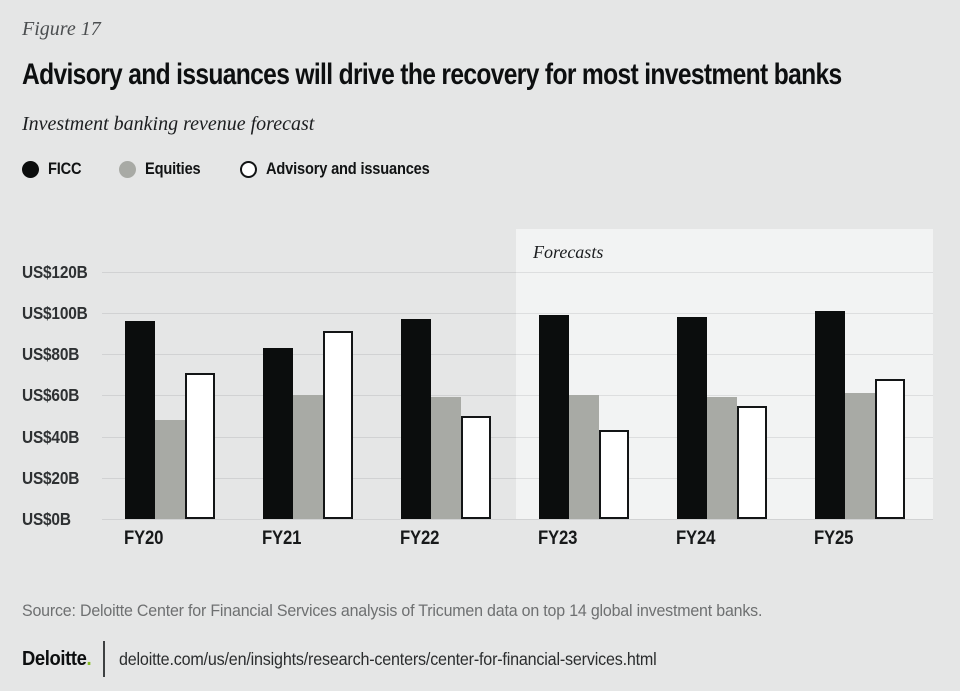  Describe the element at coordinates (752, 462) in the screenshot. I see `bar-FY24-advisory-and-issuances` at that location.